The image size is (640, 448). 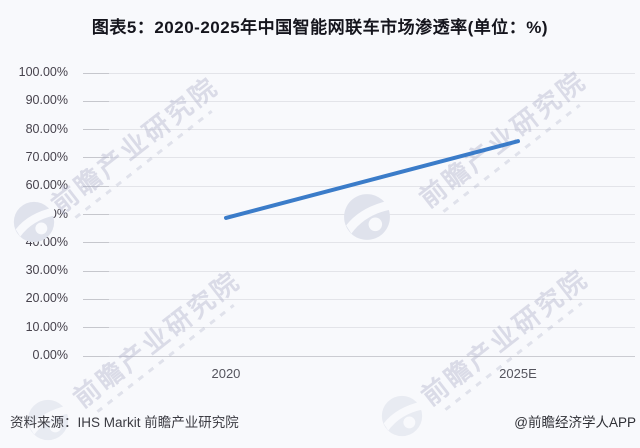 I want to click on y-axis-label: 90.00%, so click(x=46, y=100).